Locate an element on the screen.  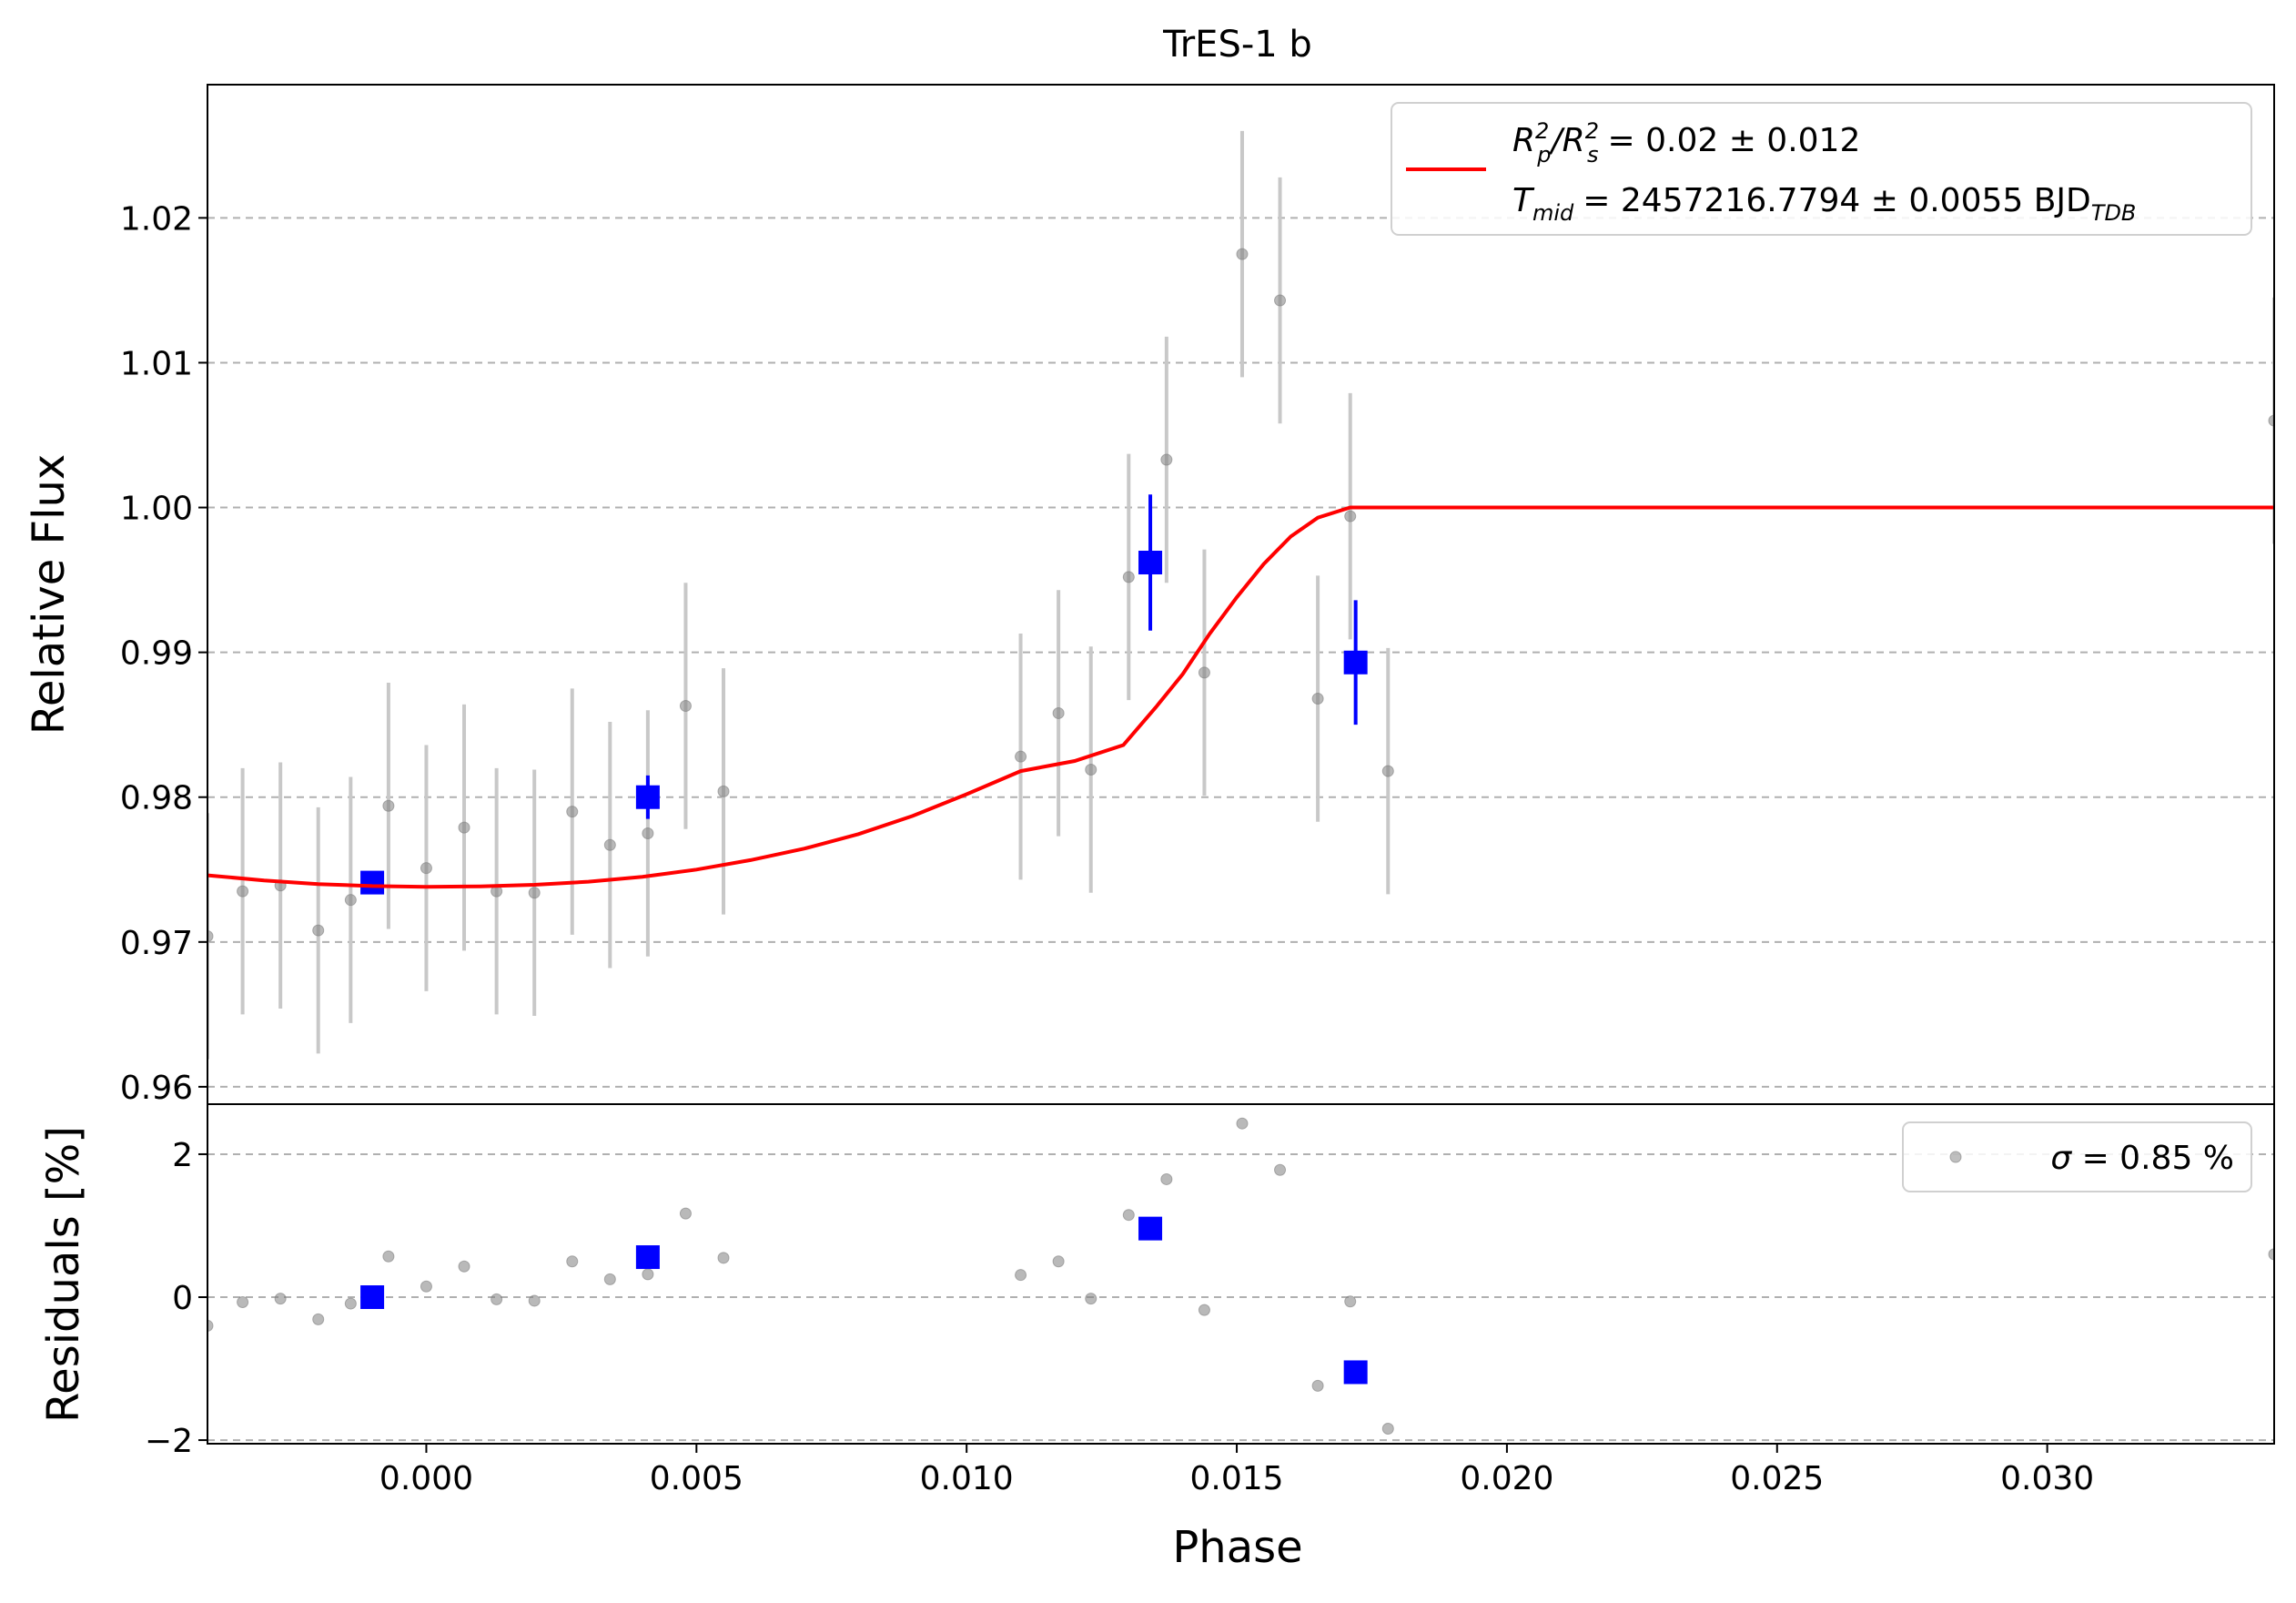
top-y-tick-label: 0.97 is located at coordinates (156, 943).